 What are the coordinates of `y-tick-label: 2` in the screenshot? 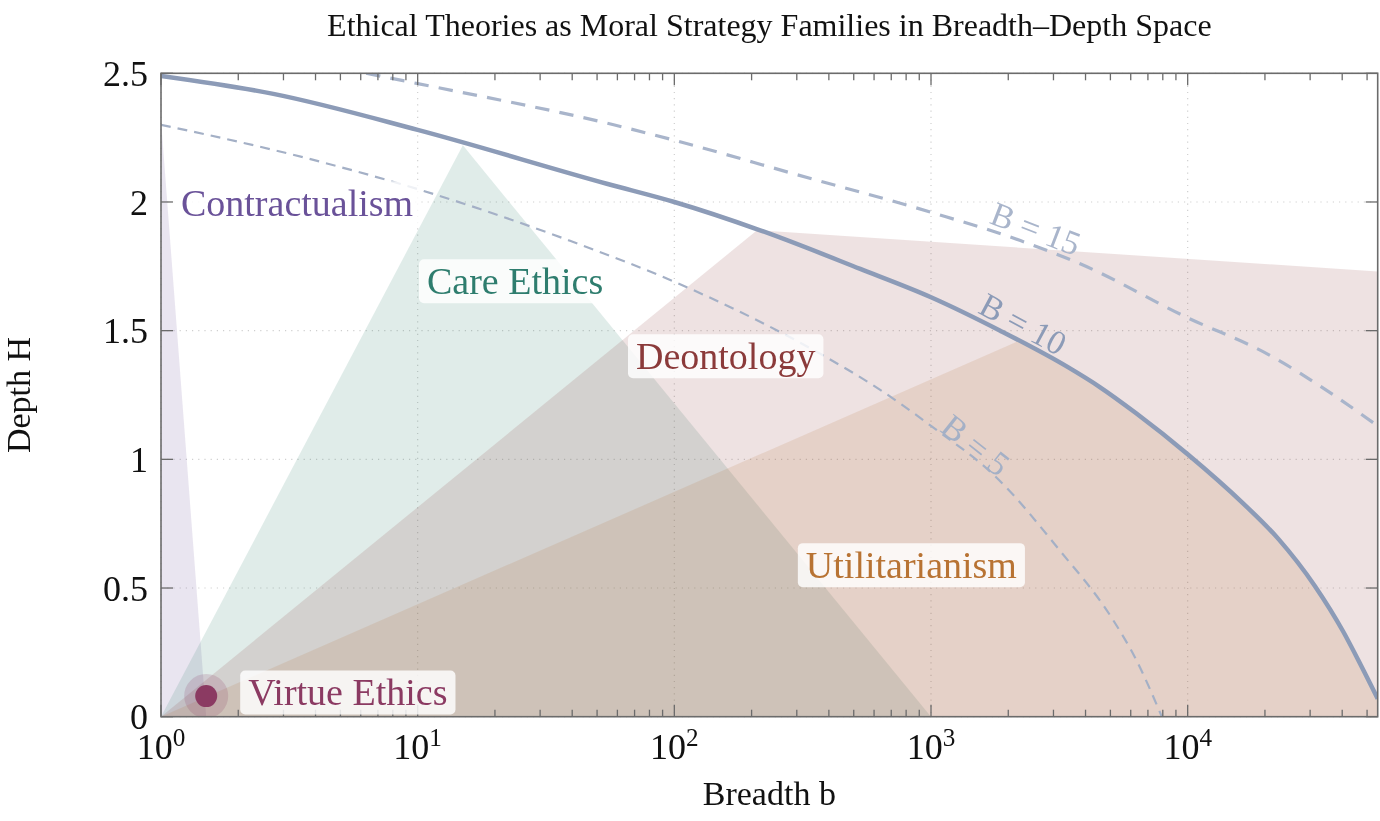 It's located at (139, 202).